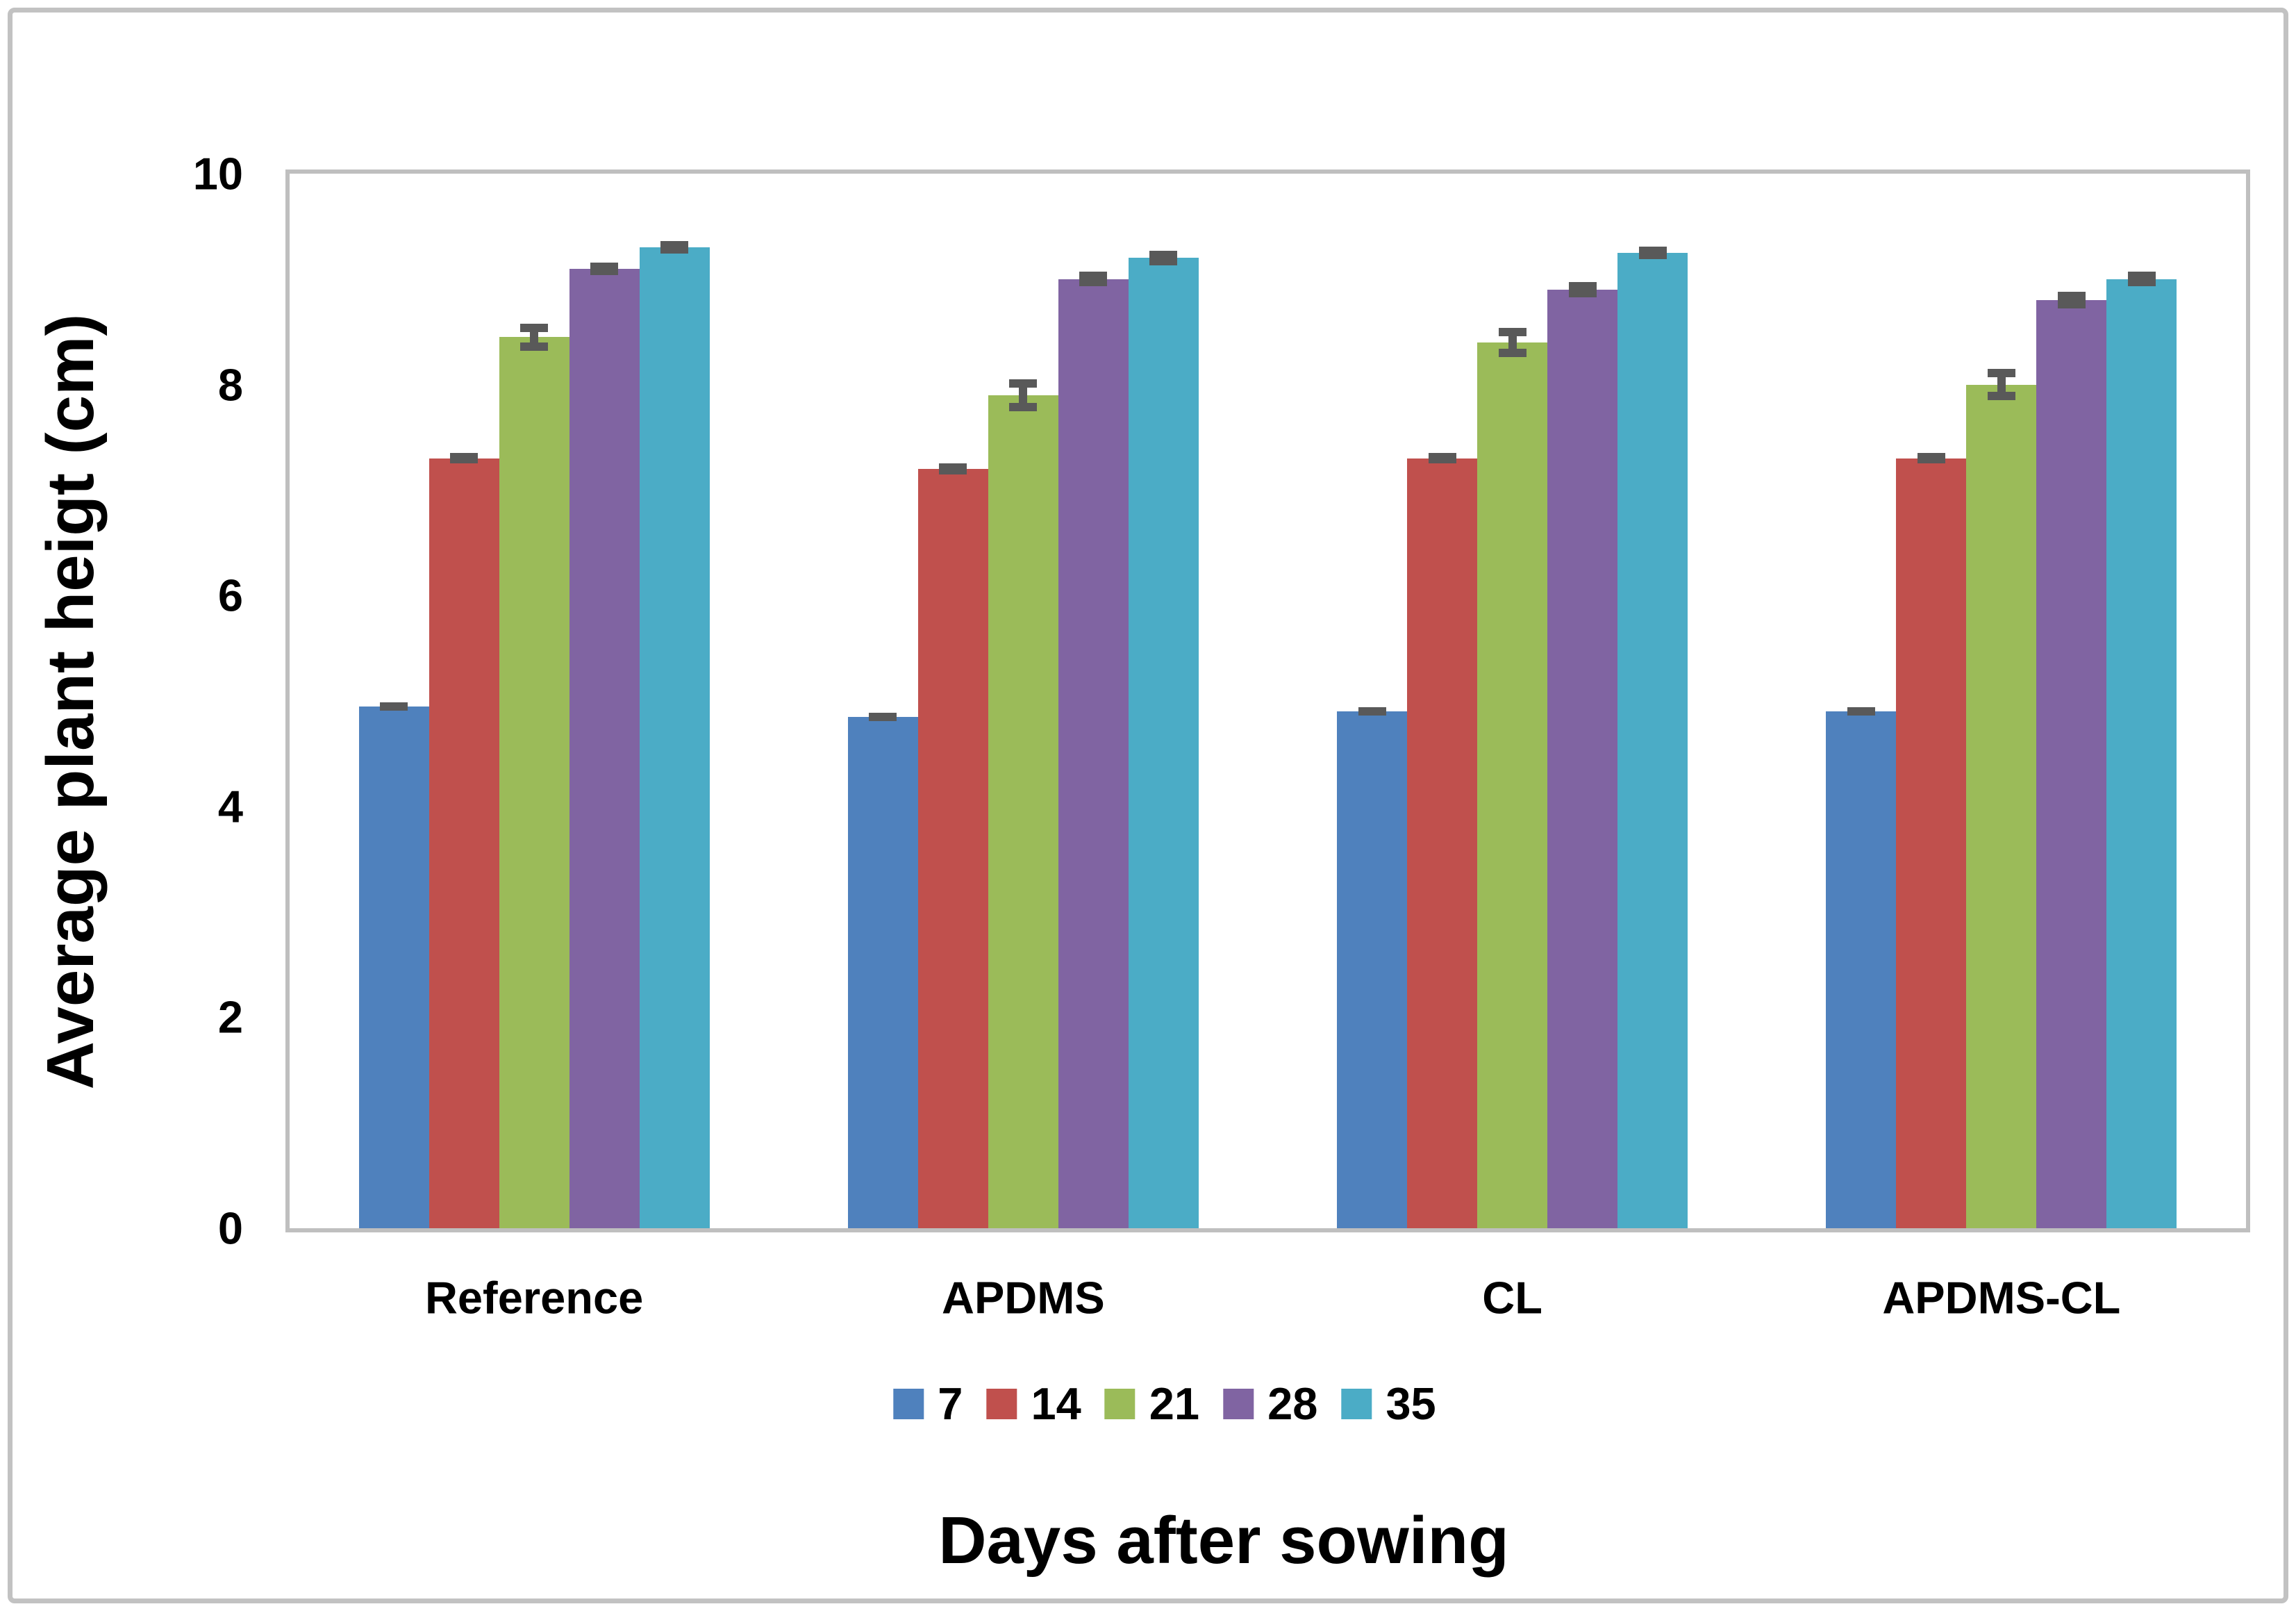  I want to click on bar-21-CL, so click(1513, 785).